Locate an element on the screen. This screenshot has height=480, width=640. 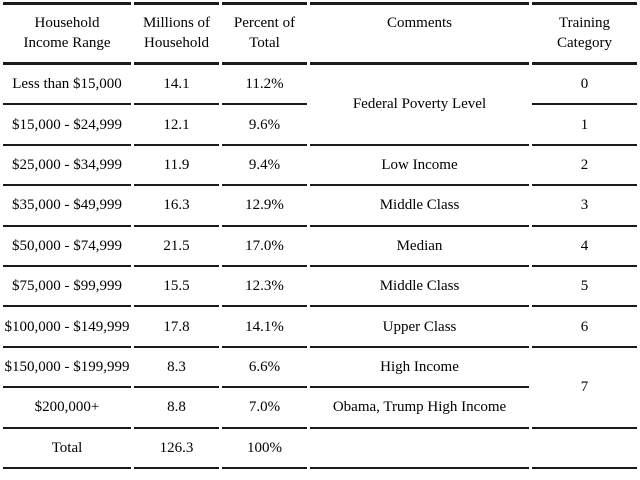
income-range-cell: Total is located at coordinates (67, 449).